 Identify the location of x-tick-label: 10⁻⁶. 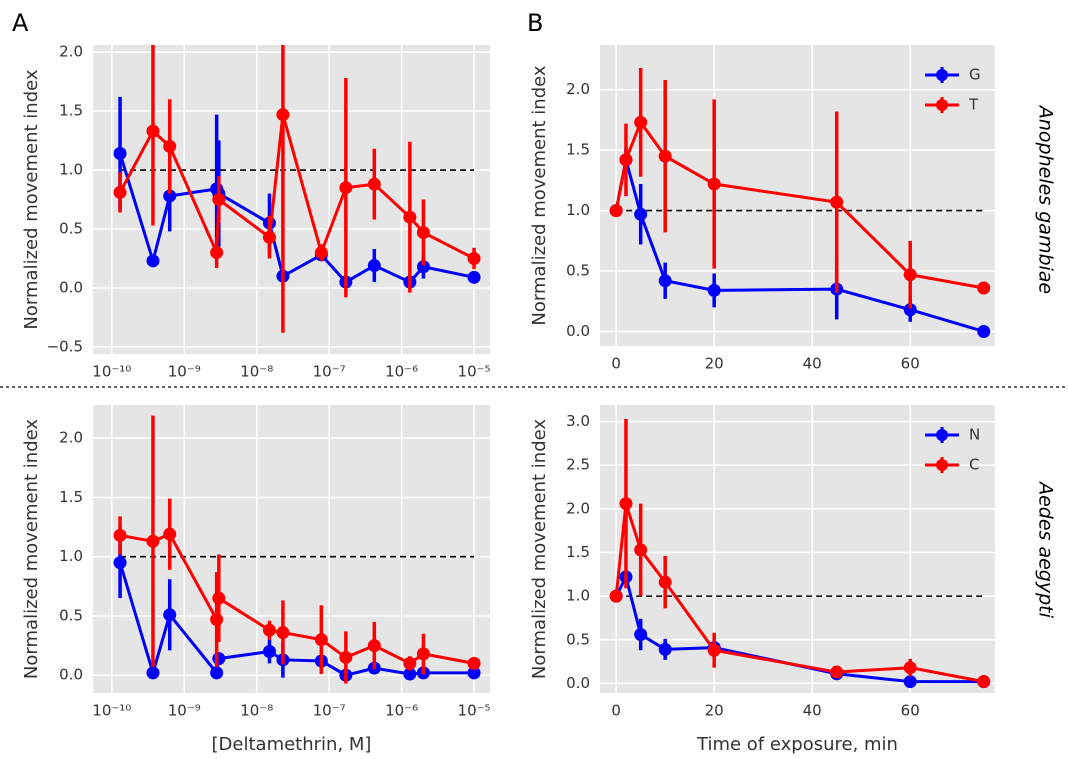
(401, 372).